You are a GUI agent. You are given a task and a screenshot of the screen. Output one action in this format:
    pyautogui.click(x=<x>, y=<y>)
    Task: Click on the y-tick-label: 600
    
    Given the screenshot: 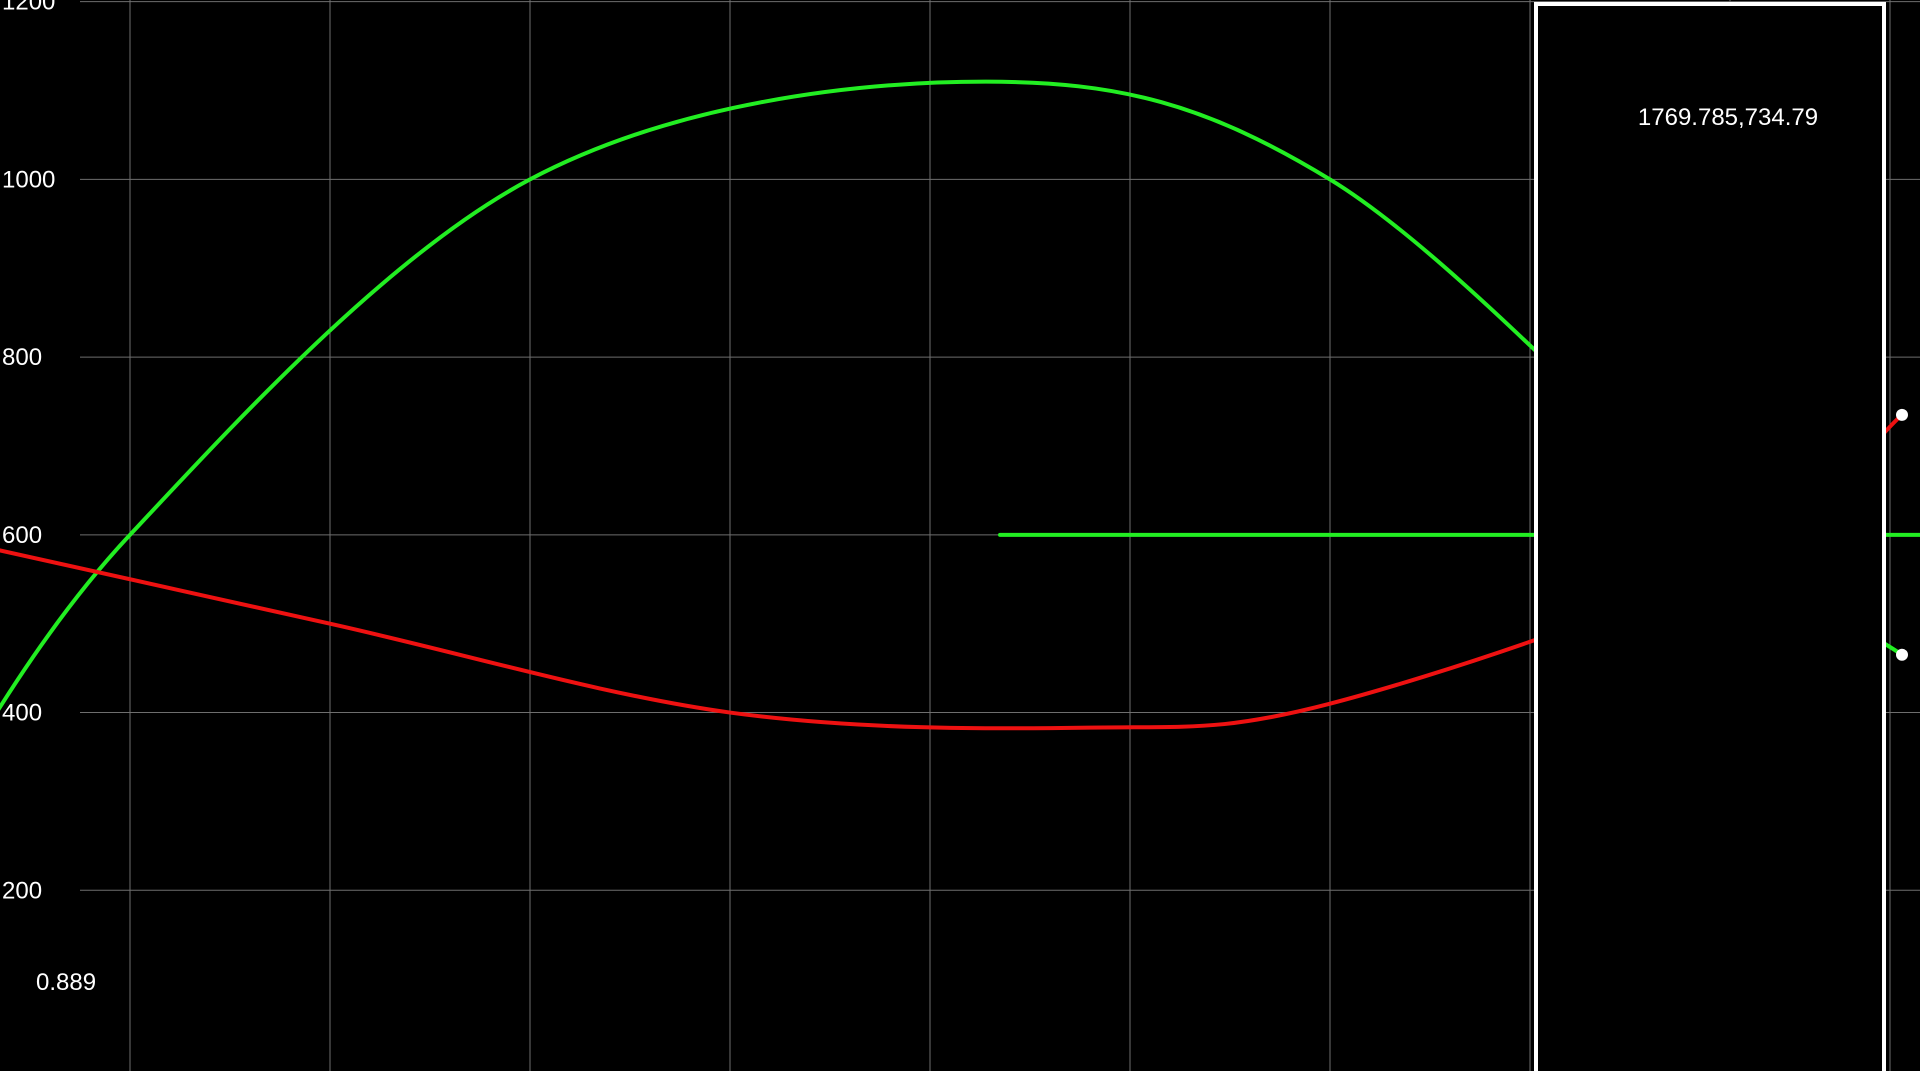 What is the action you would take?
    pyautogui.click(x=22, y=535)
    